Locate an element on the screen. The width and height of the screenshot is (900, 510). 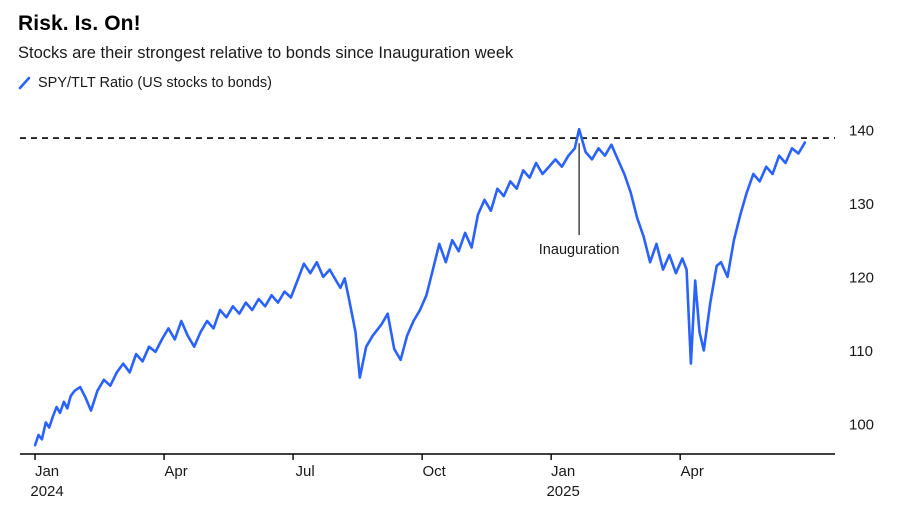
x-axis-year-label: 2025 is located at coordinates (562, 491).